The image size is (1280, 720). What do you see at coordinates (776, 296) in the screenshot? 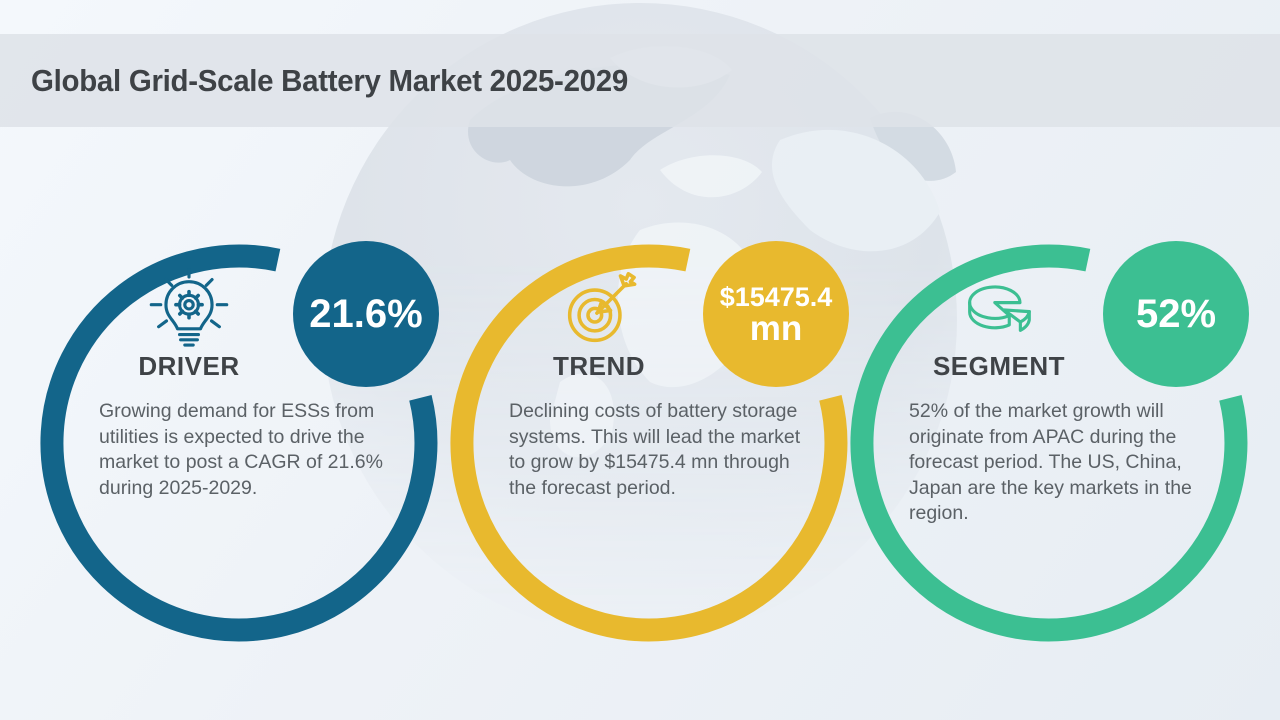
I see `stat-value: $15475.4` at bounding box center [776, 296].